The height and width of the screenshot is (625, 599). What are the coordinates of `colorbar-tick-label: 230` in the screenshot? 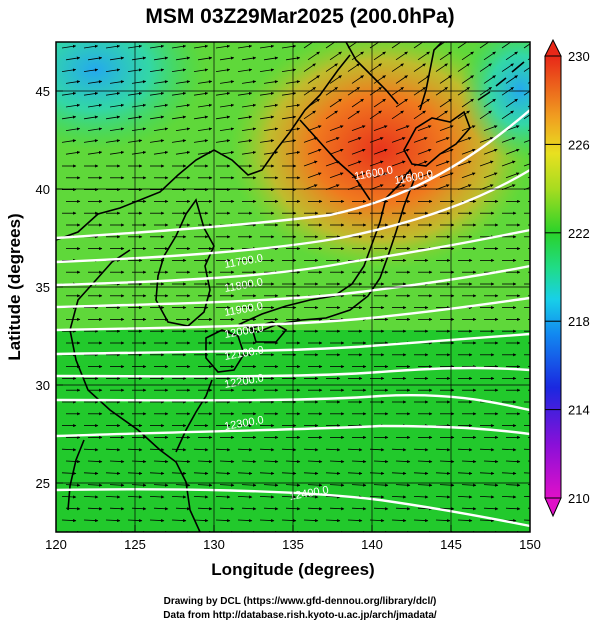 It's located at (579, 56).